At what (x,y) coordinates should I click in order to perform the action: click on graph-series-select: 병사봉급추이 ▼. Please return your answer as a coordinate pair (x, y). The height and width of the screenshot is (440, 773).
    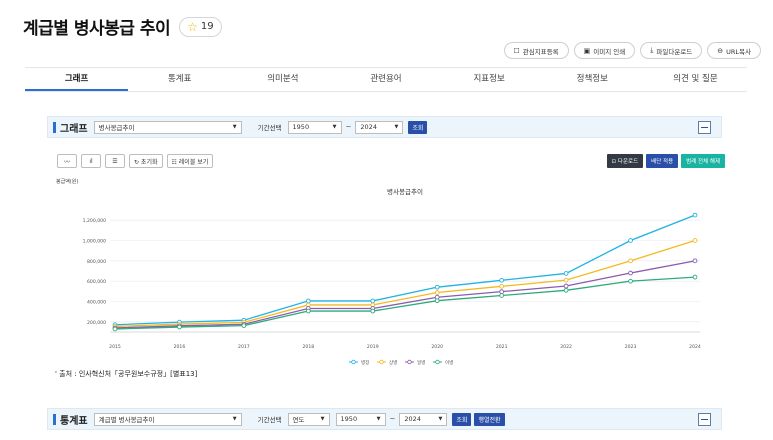
    Looking at the image, I should click on (167, 127).